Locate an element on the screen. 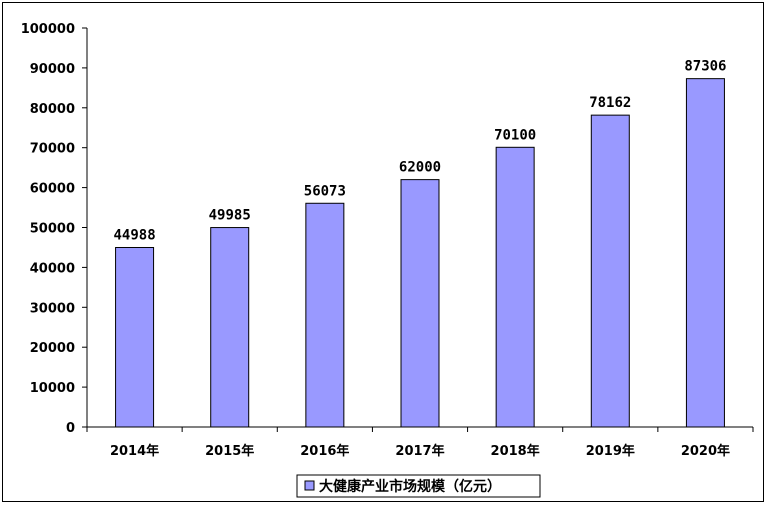 This screenshot has height=506, width=768. y-tick-label: 20000 is located at coordinates (52, 348).